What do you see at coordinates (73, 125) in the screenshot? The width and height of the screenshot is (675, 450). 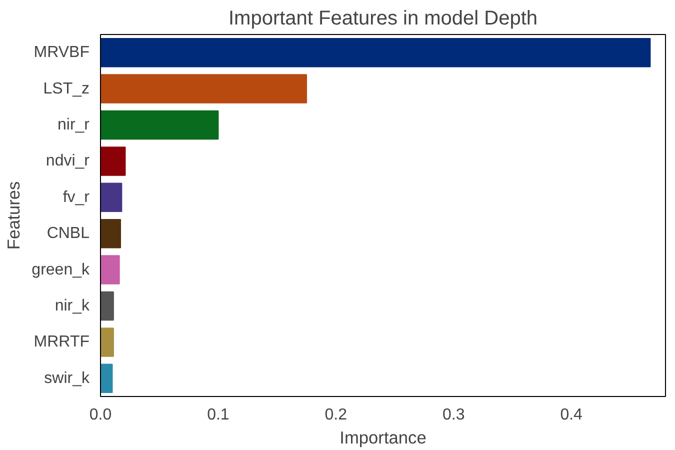 I see `y-tick-label: nir_r` at bounding box center [73, 125].